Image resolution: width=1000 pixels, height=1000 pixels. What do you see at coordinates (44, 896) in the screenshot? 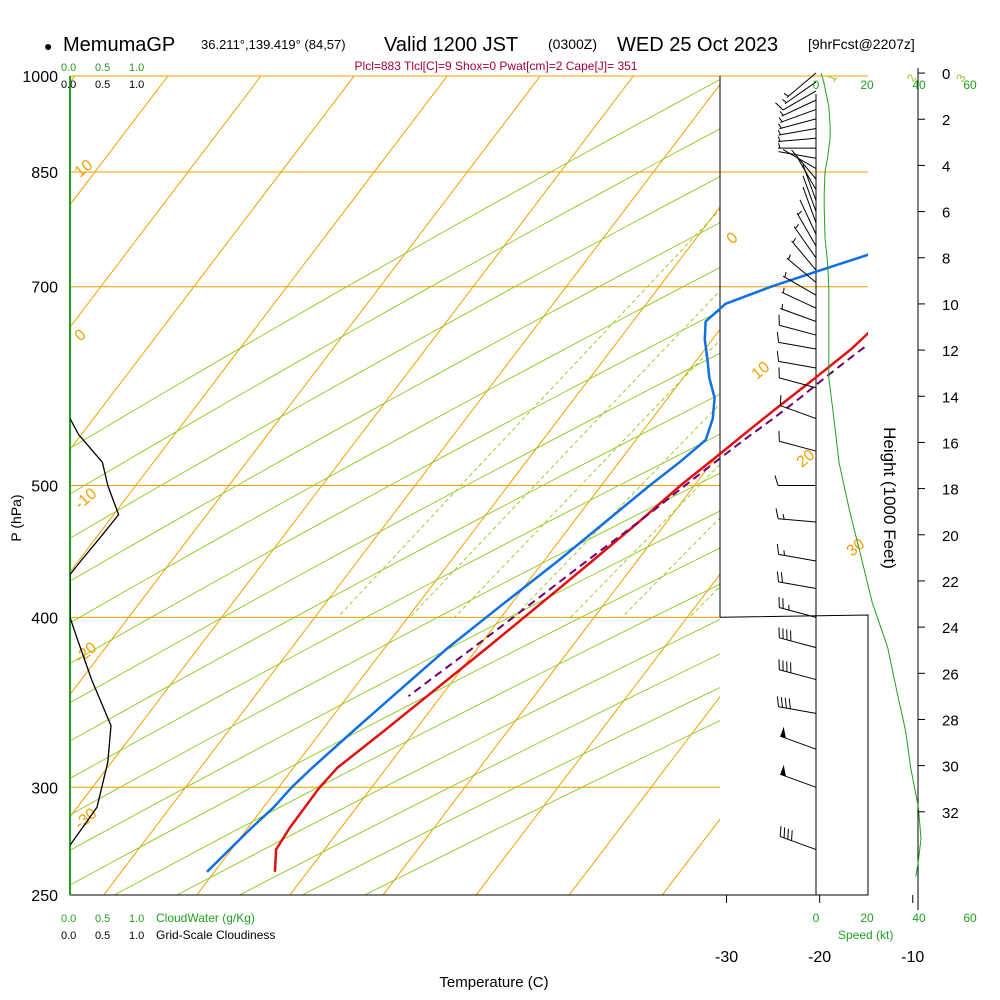
I see `pressure-tick-250: 250` at bounding box center [44, 896].